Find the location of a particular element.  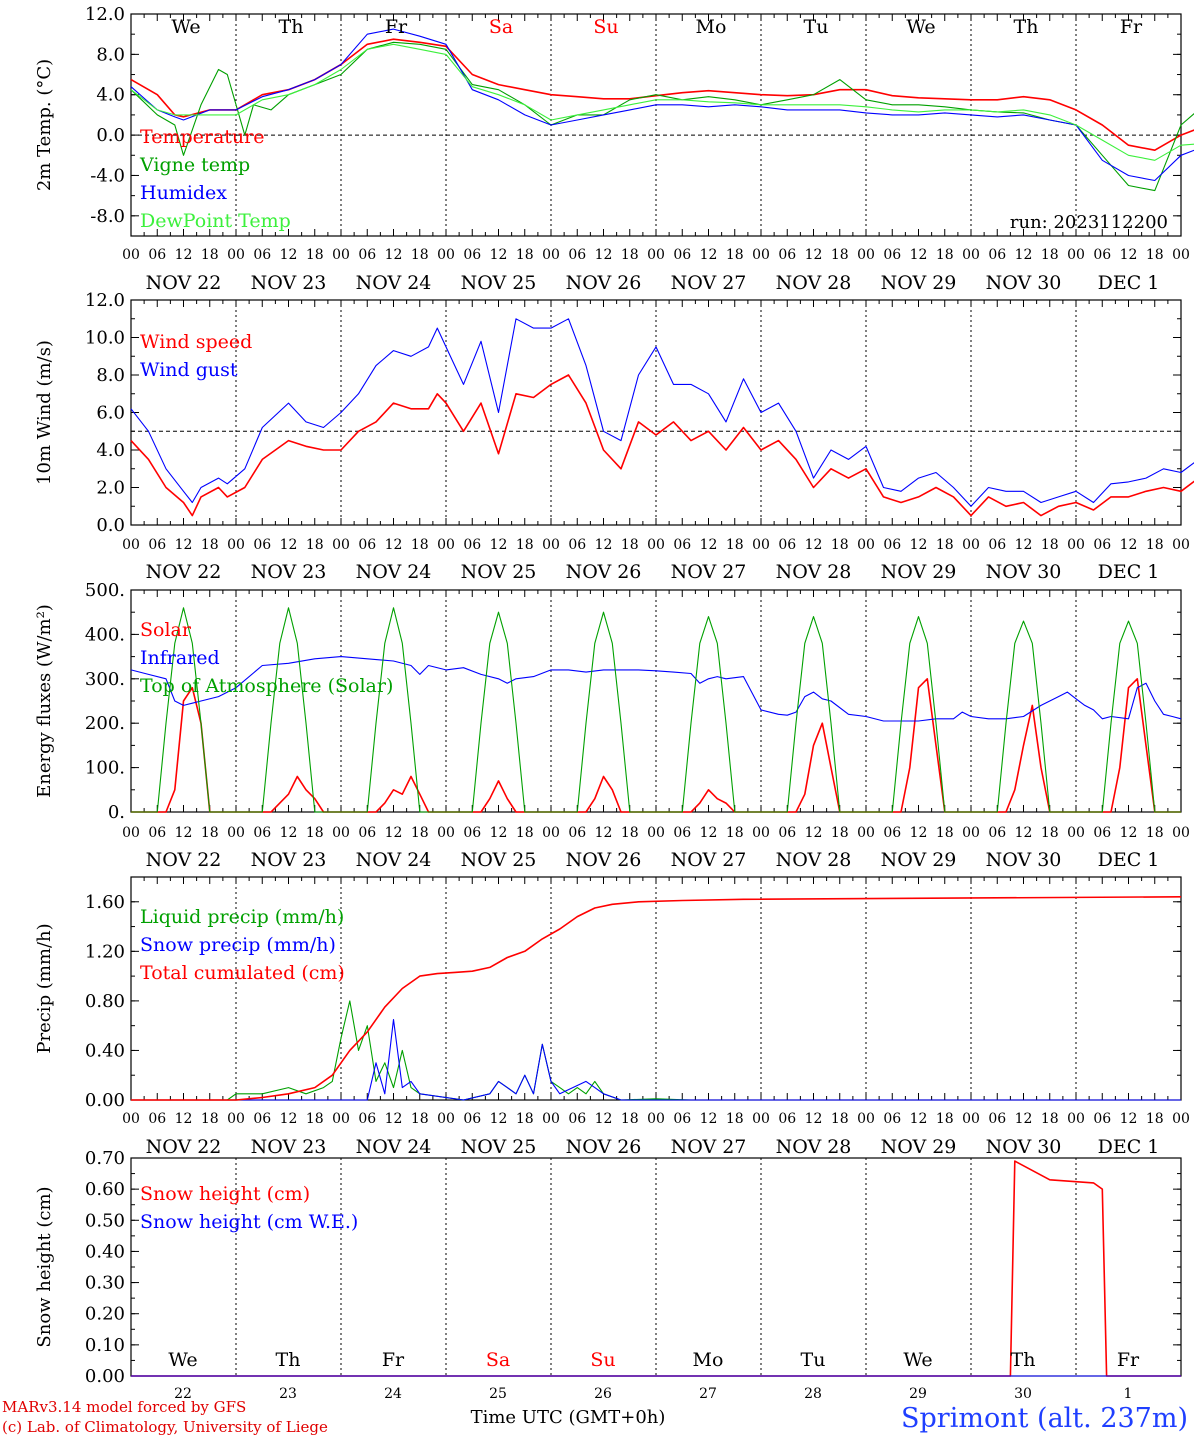

day-number: 29 is located at coordinates (918, 1394).